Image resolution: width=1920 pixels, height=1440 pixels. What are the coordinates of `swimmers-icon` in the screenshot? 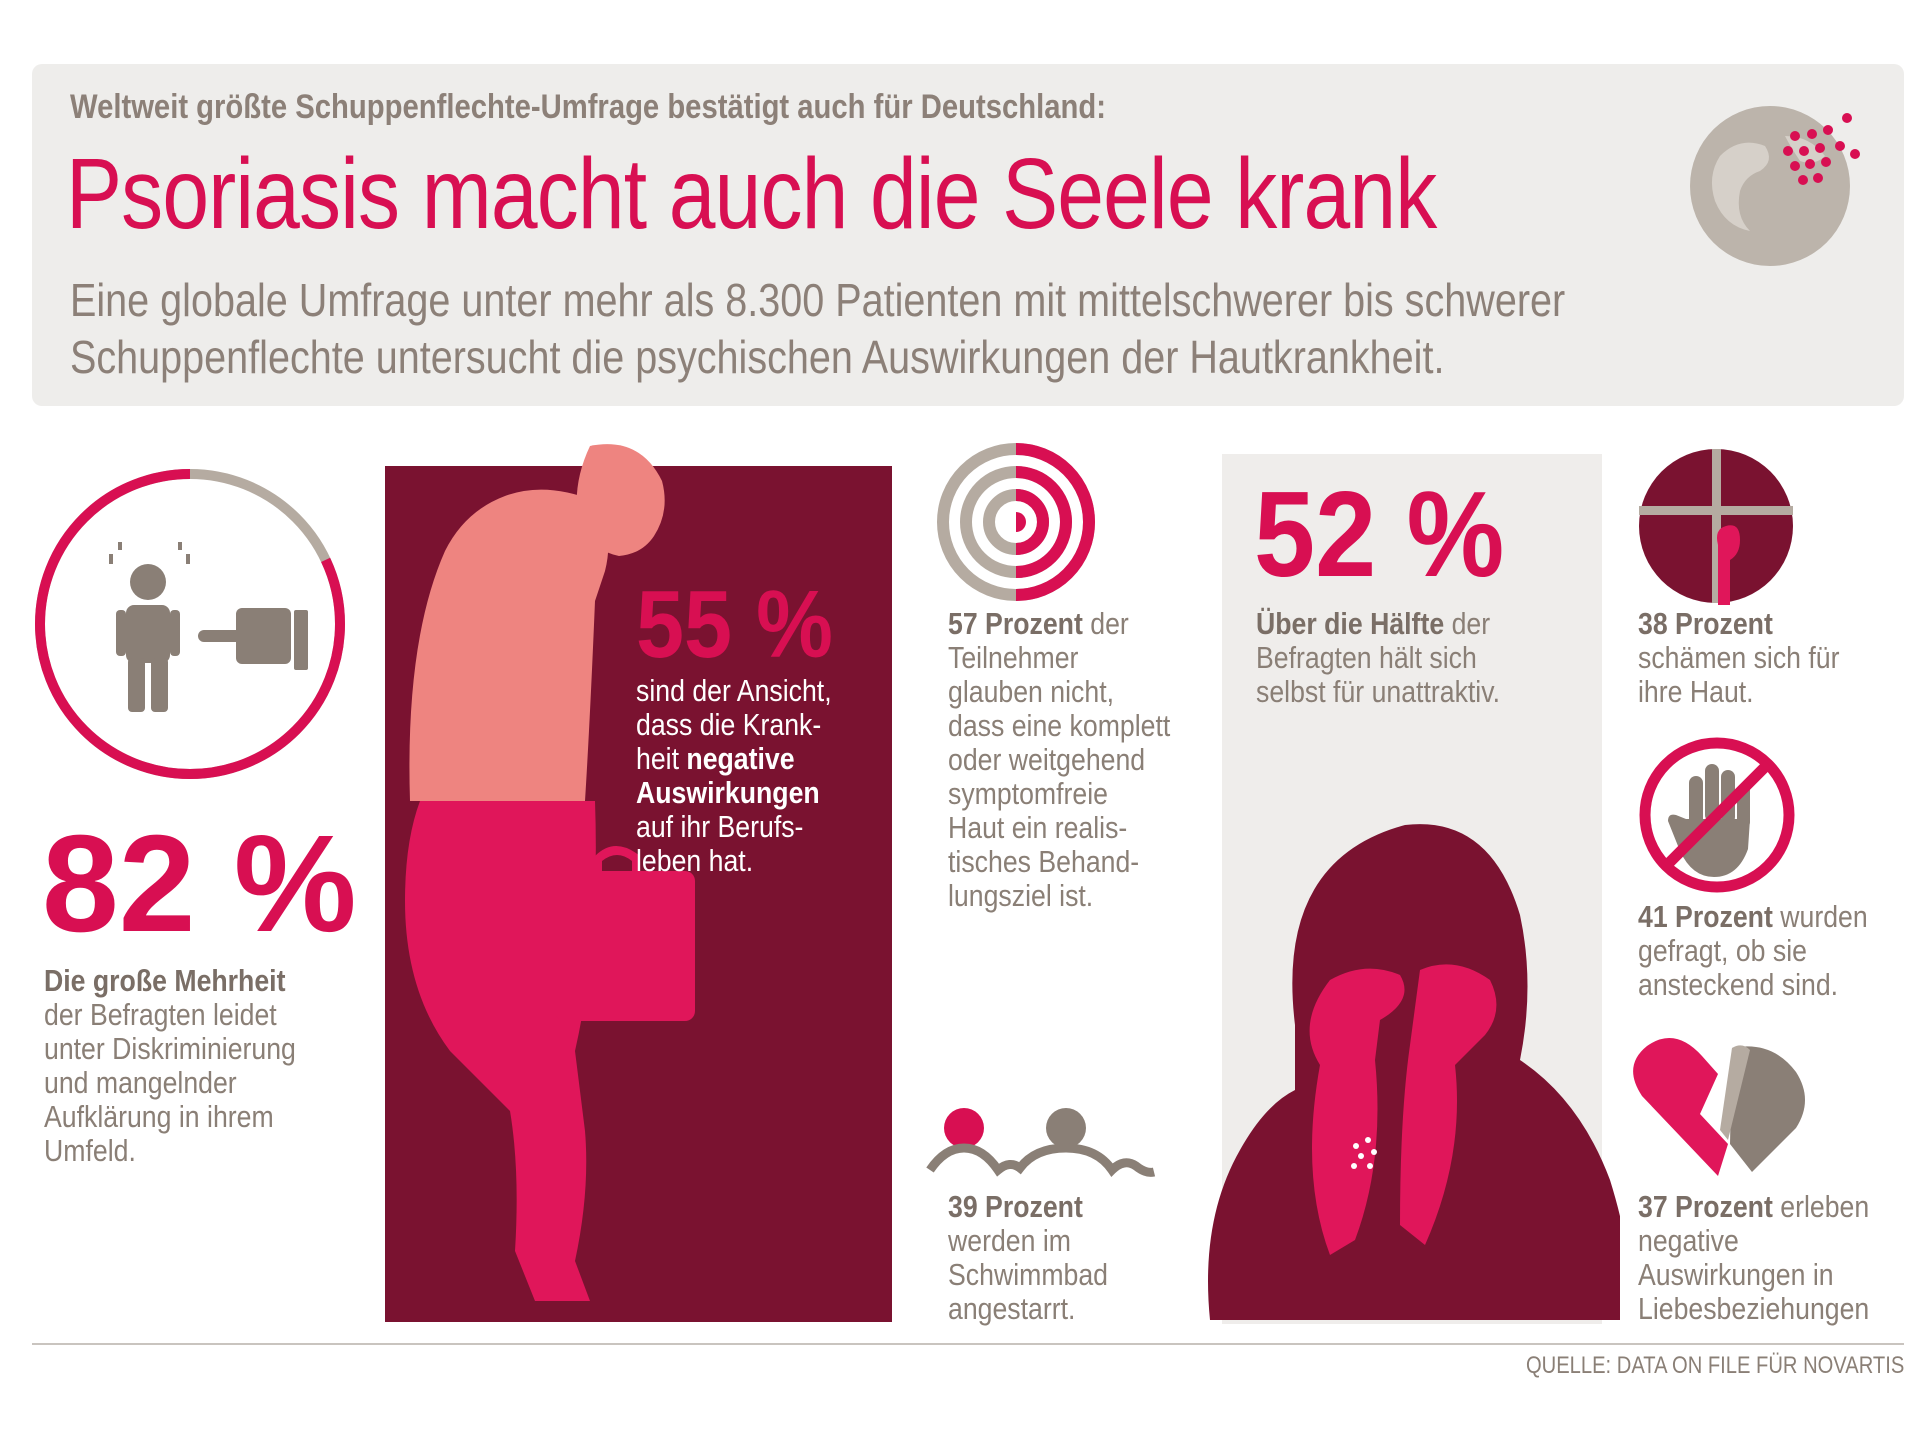 It's located at (1041, 1143).